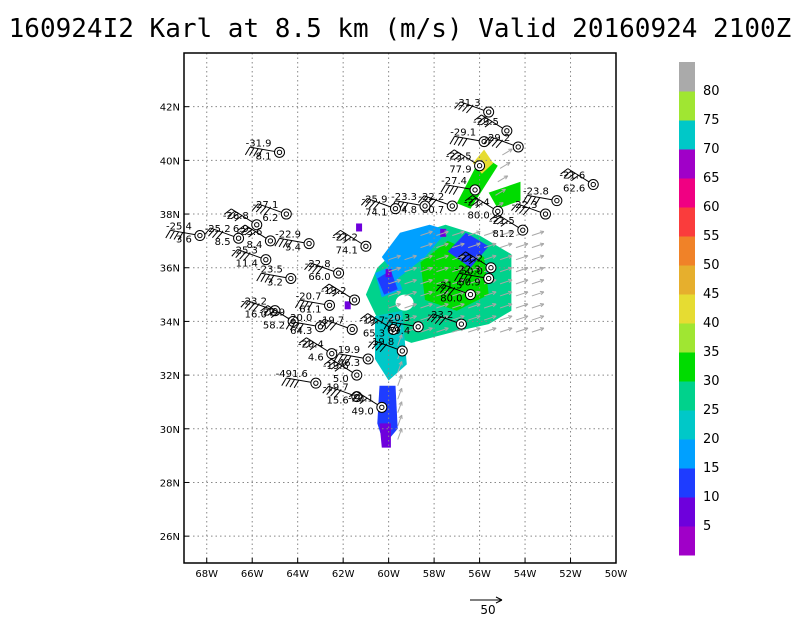 The image size is (800, 618). I want to click on lon-label: 56W, so click(479, 574).